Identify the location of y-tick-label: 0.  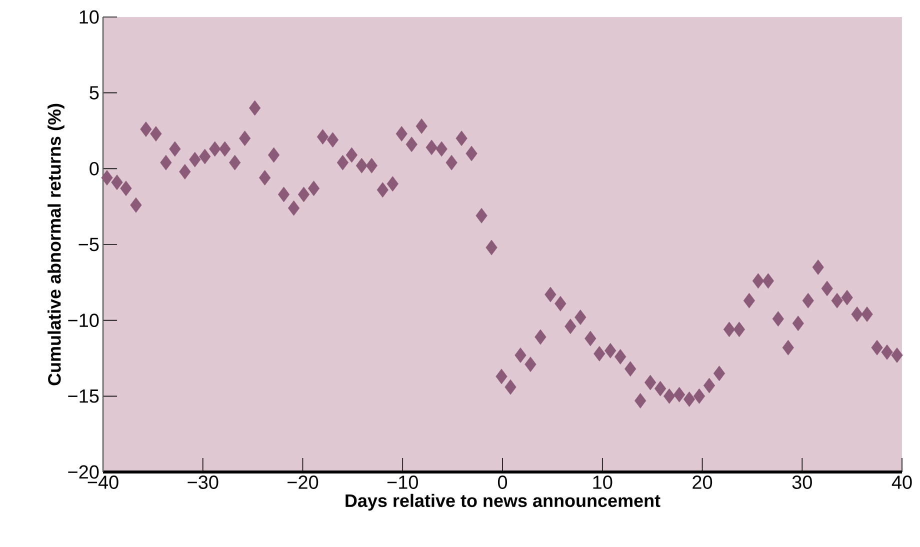
(94, 169).